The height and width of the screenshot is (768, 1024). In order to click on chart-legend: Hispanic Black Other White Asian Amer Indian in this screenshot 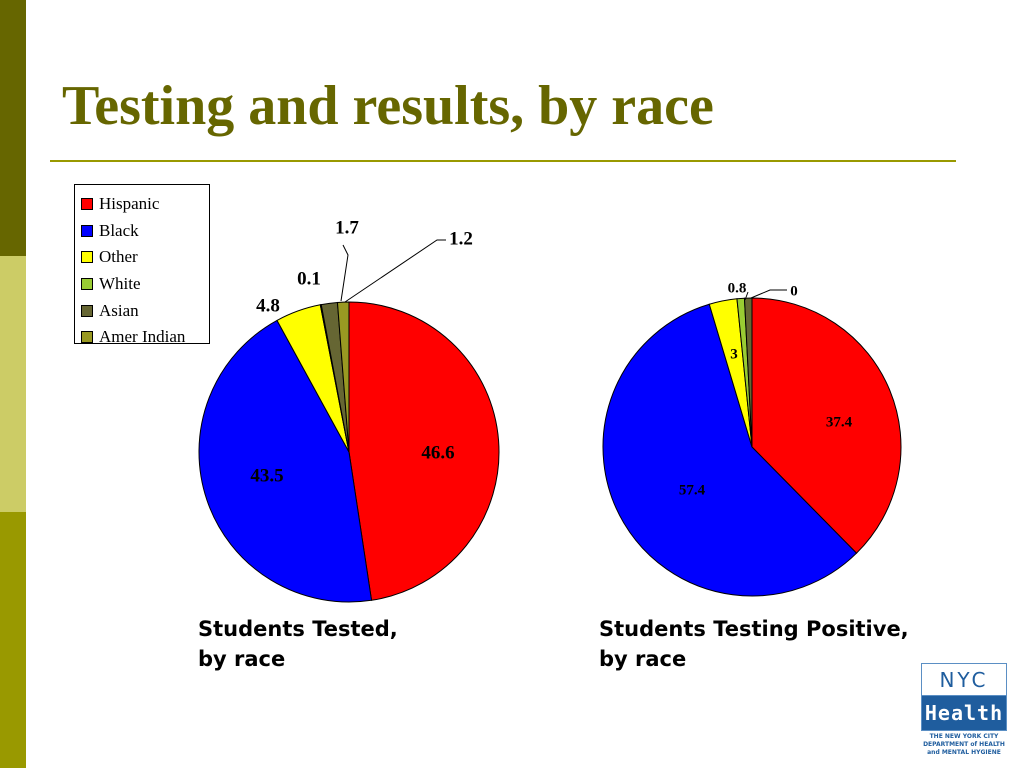, I will do `click(142, 265)`.